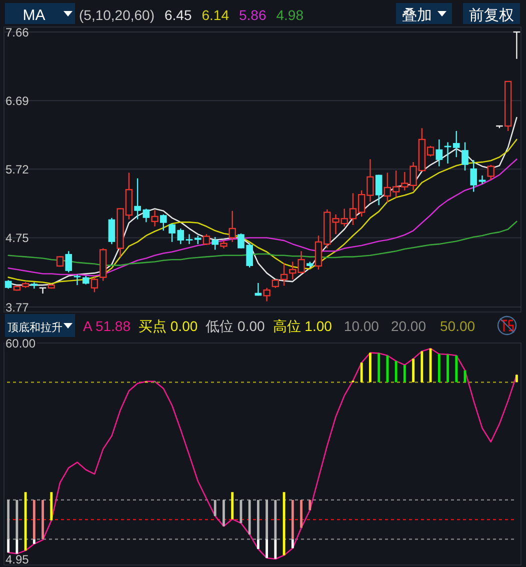 The width and height of the screenshot is (526, 567). Describe the element at coordinates (261, 325) in the screenshot. I see `header: 顶底和拉升 A 51.88 买点 0.00 低位 0.00 高位 1.00 10.00 20.00 50.00` at that location.